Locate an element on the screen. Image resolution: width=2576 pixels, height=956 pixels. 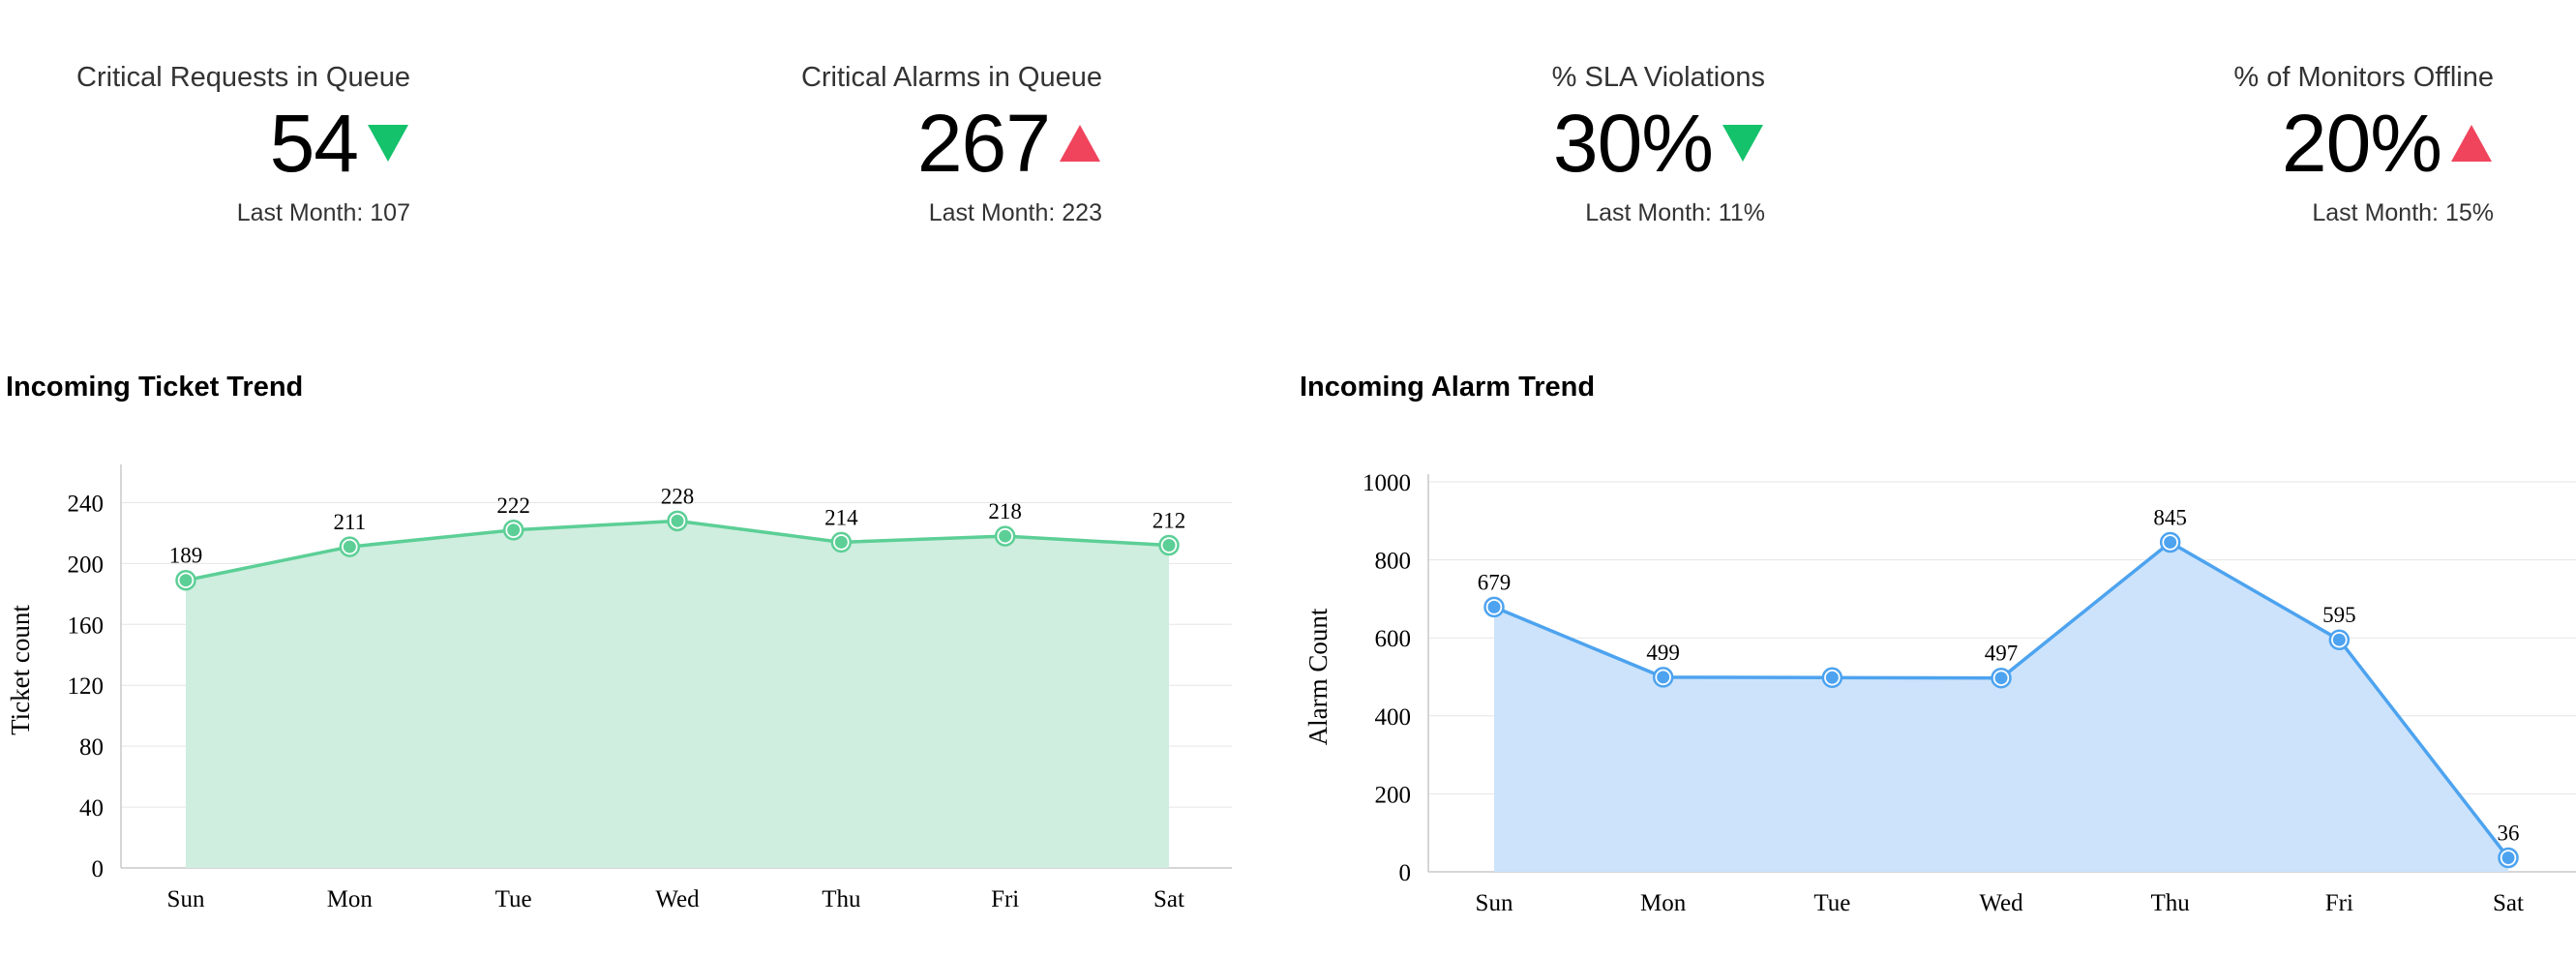
data-label: 595 is located at coordinates (2339, 615).